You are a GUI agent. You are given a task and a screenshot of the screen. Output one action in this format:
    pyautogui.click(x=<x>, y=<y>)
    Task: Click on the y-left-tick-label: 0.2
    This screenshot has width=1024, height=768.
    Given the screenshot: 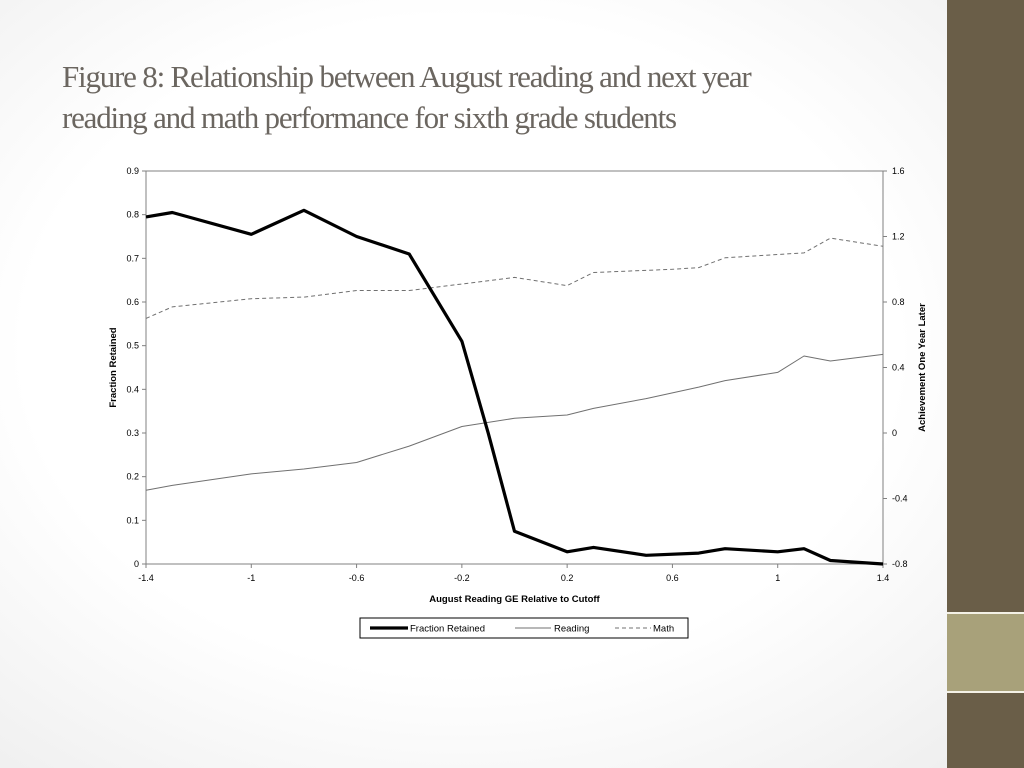 What is the action you would take?
    pyautogui.click(x=132, y=477)
    